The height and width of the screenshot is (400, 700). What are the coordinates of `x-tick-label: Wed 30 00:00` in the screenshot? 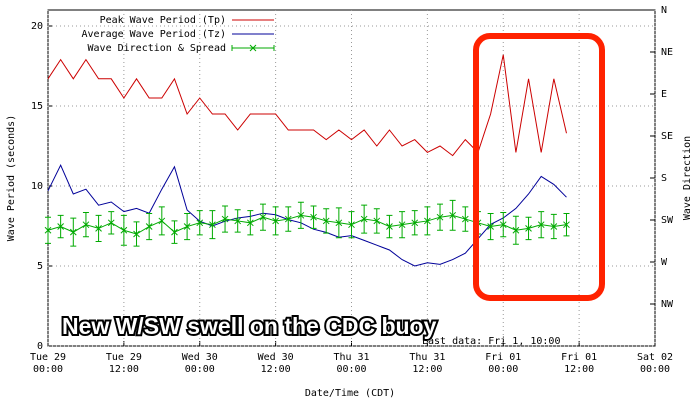 It's located at (199, 363).